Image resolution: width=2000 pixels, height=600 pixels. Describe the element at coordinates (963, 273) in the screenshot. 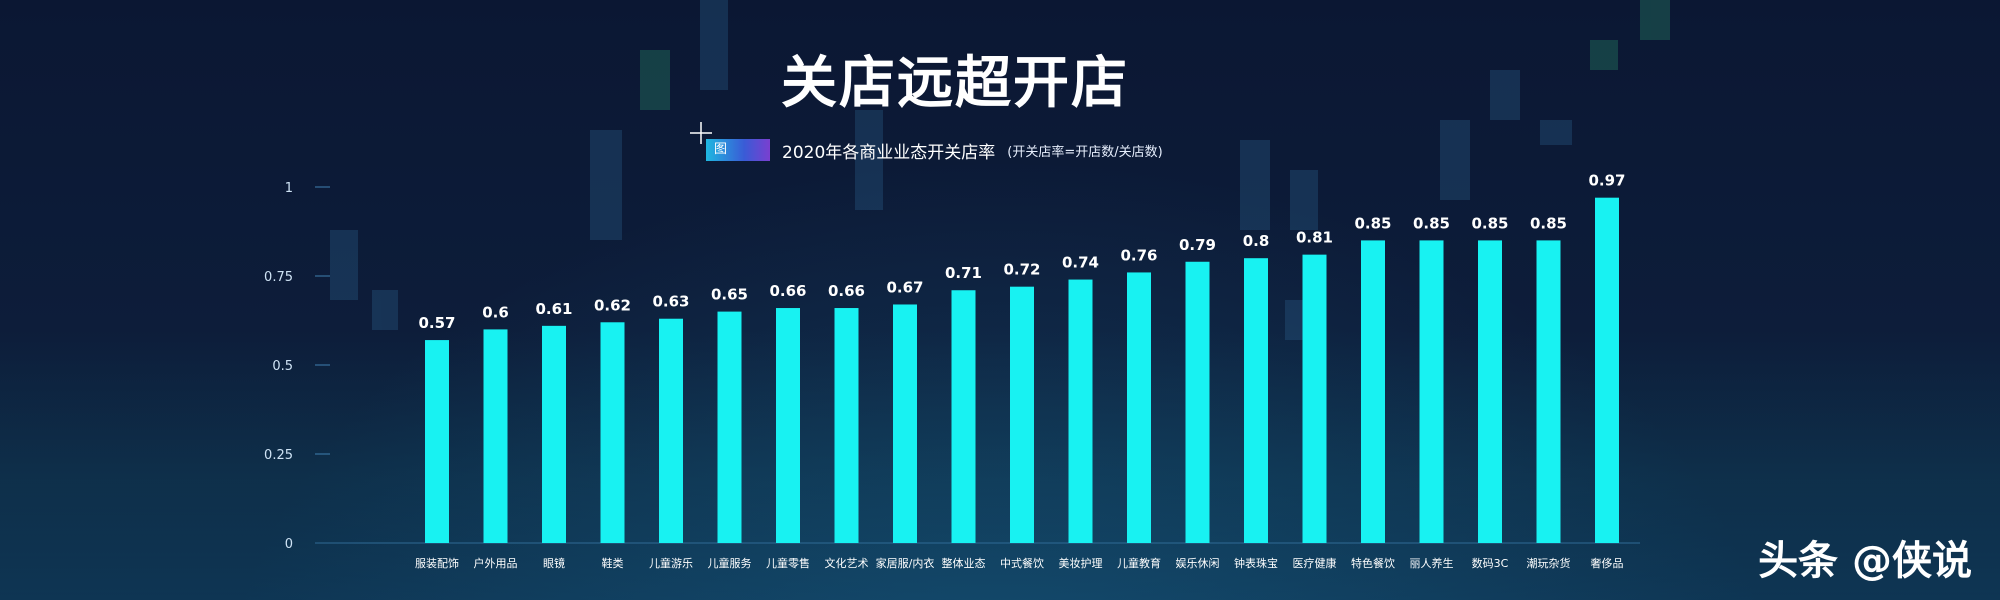

I see `data-label: 0.71` at that location.